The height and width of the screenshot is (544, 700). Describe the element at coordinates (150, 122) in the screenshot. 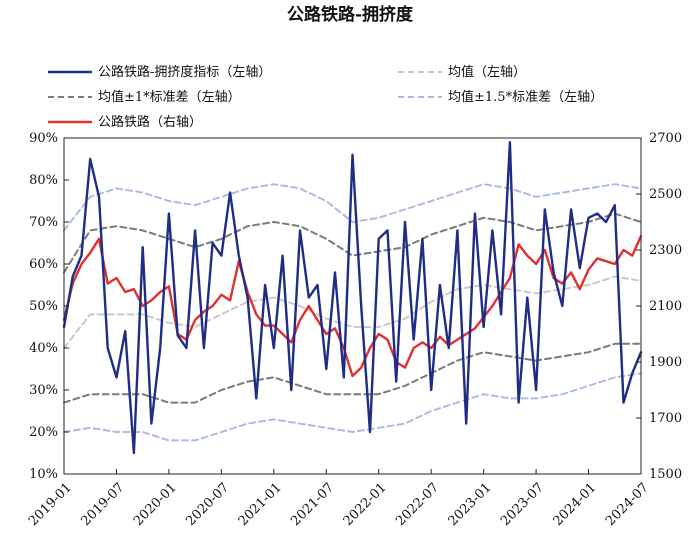

I see `legend-label-road_rail: 公路铁路（右轴）` at that location.